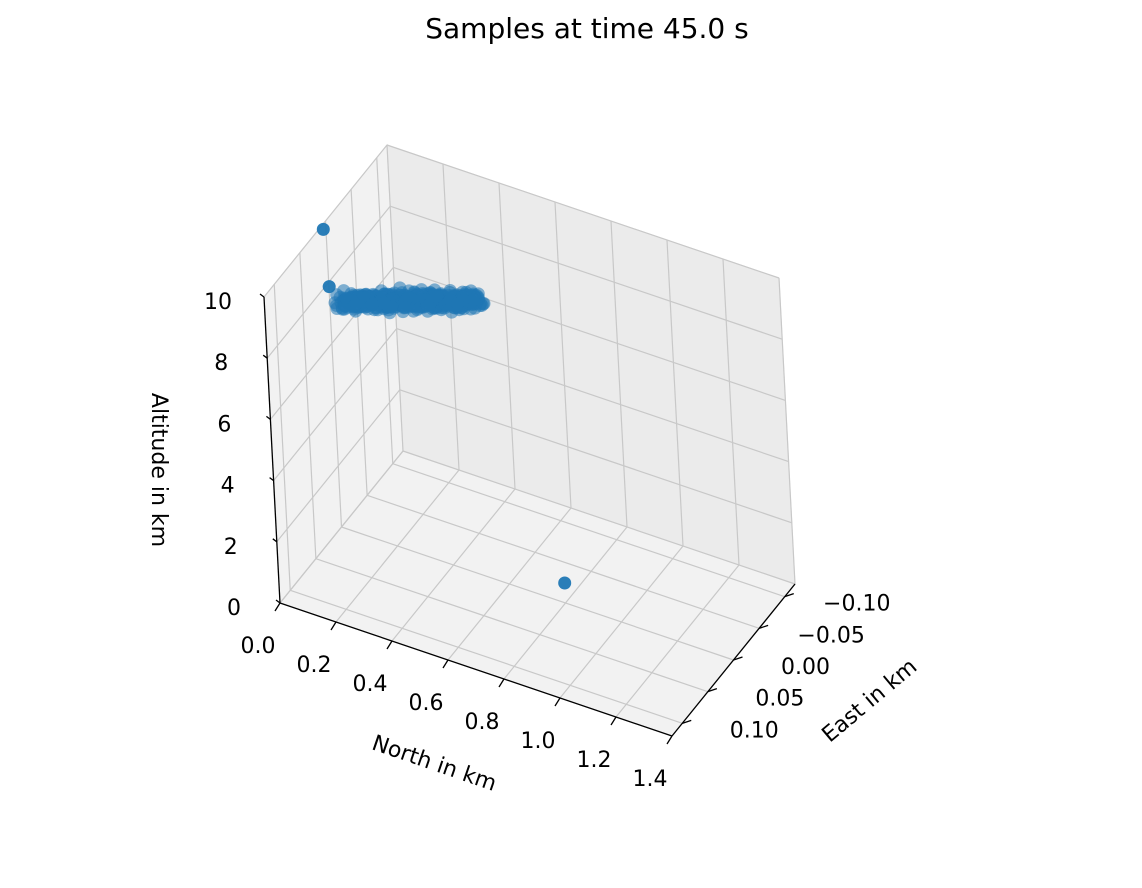  Describe the element at coordinates (224, 424) in the screenshot. I see `z-tick-label: 6` at that location.